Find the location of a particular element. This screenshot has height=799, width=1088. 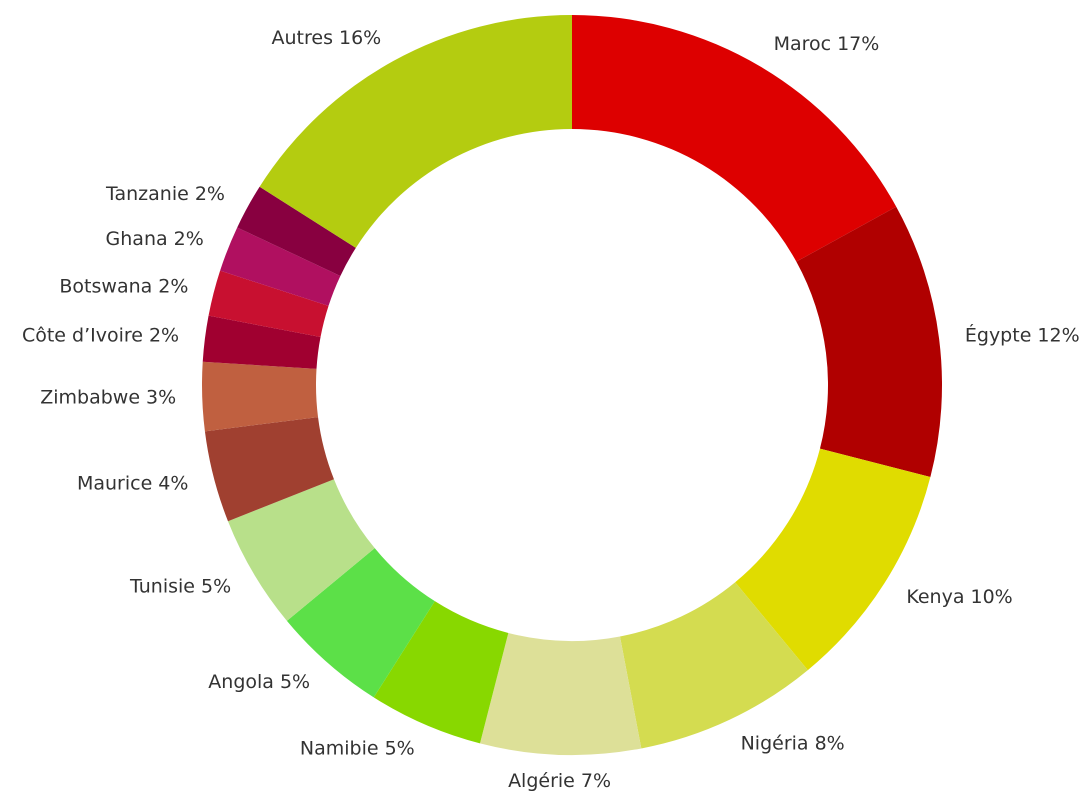

category-name: Namibie is located at coordinates (339, 748).